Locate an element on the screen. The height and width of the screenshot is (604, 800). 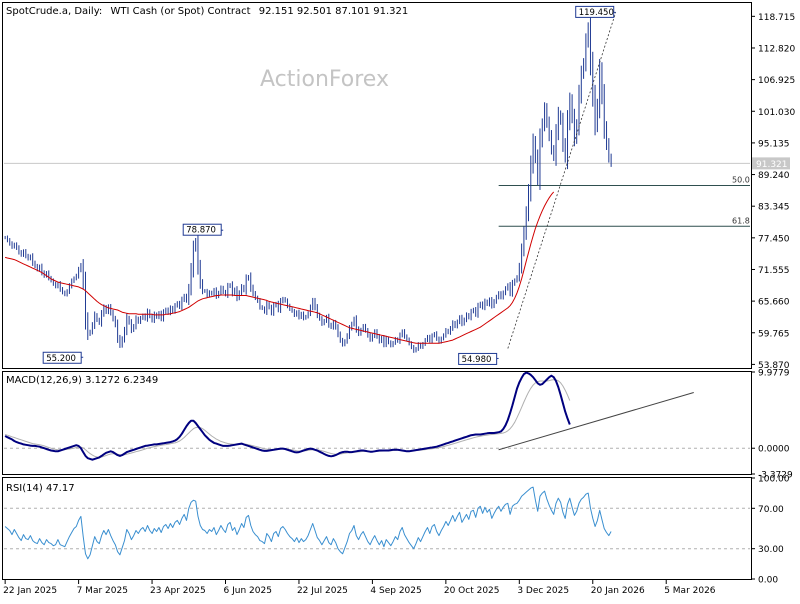
macd-trendline is located at coordinates (596, 421).